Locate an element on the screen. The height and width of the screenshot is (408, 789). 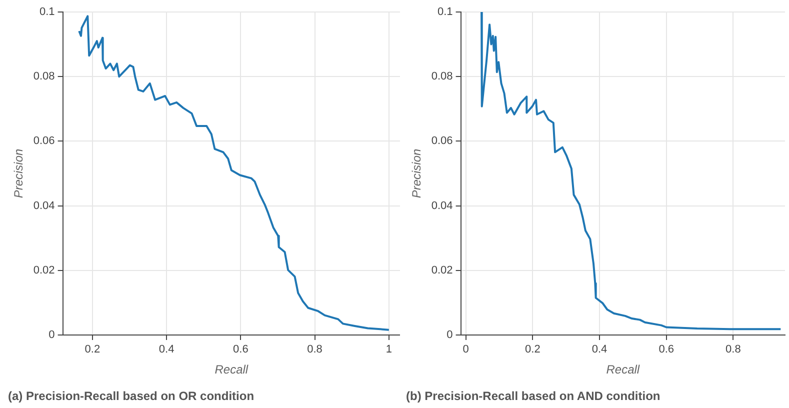
text: (b) Precision-Recall based on AND condition is located at coordinates (533, 396).